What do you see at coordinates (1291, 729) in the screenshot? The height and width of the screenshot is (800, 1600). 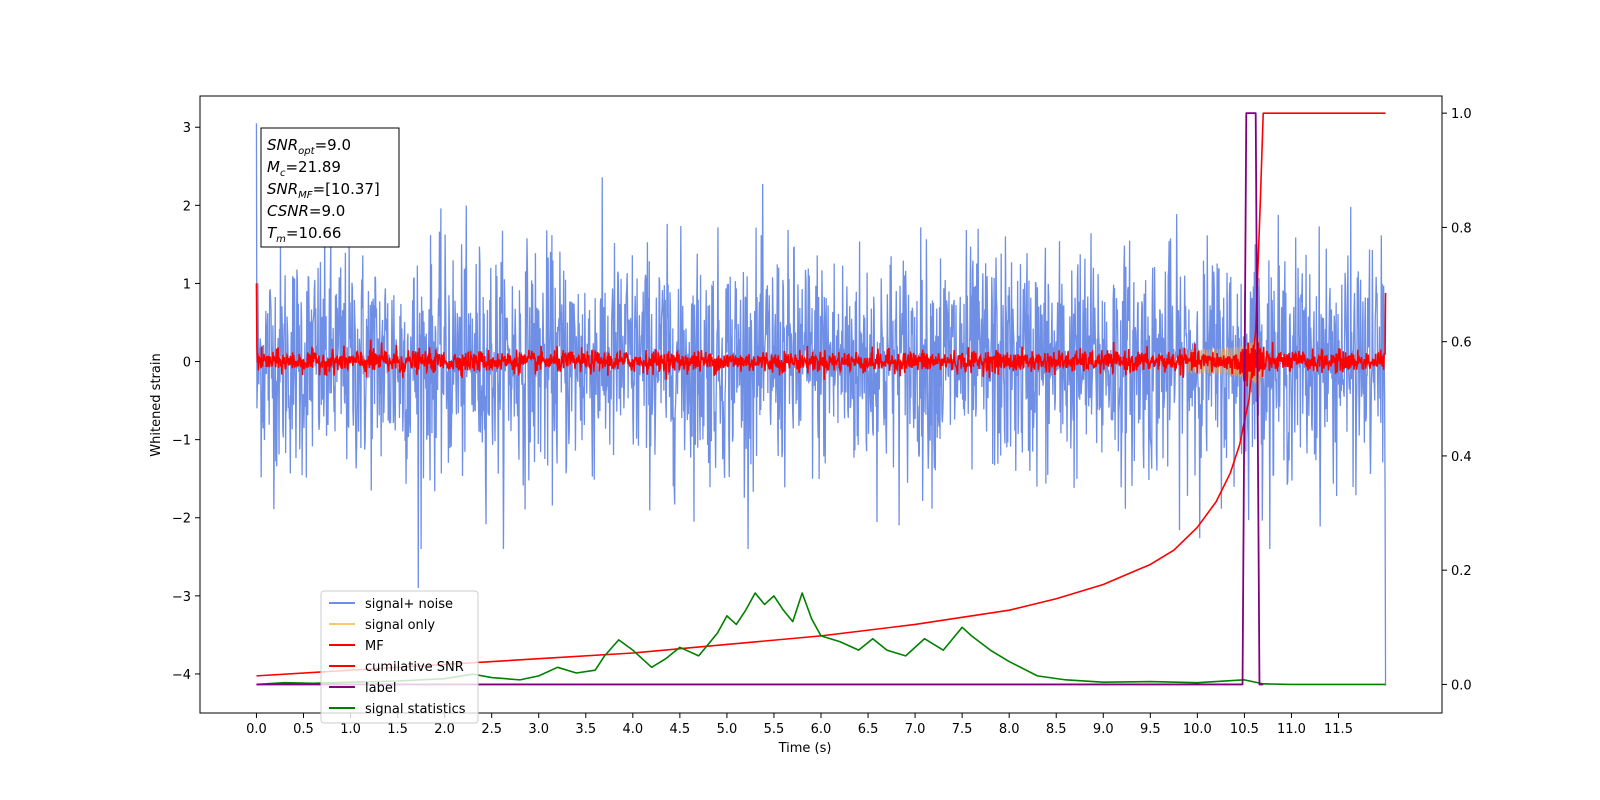 I see `x-tick-label: 11.0` at bounding box center [1291, 729].